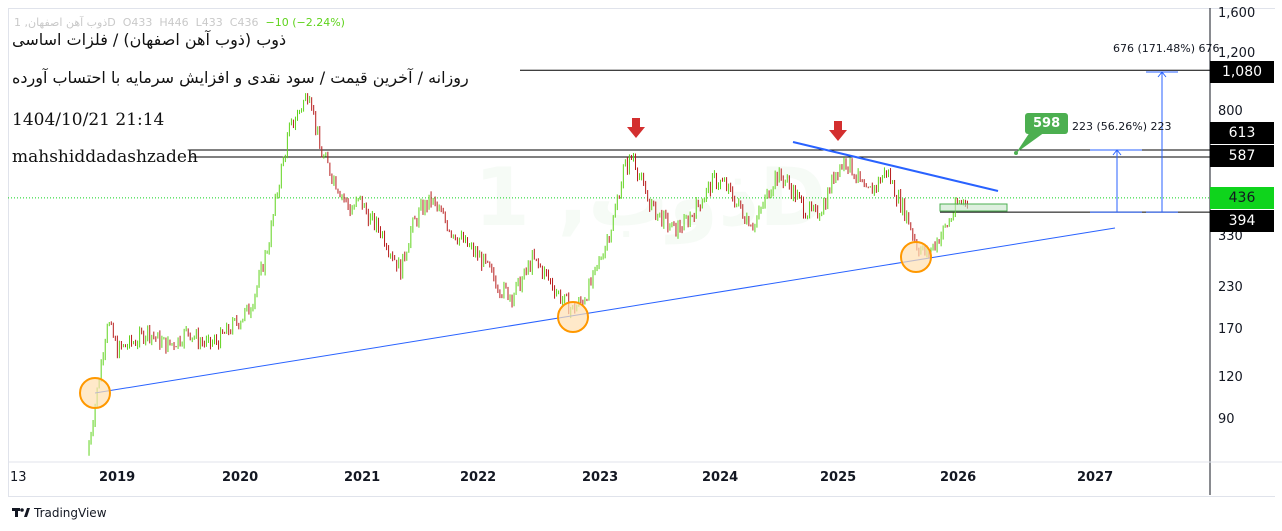 This screenshot has height=531, width=1282. I want to click on year-tick: 2022, so click(478, 477).